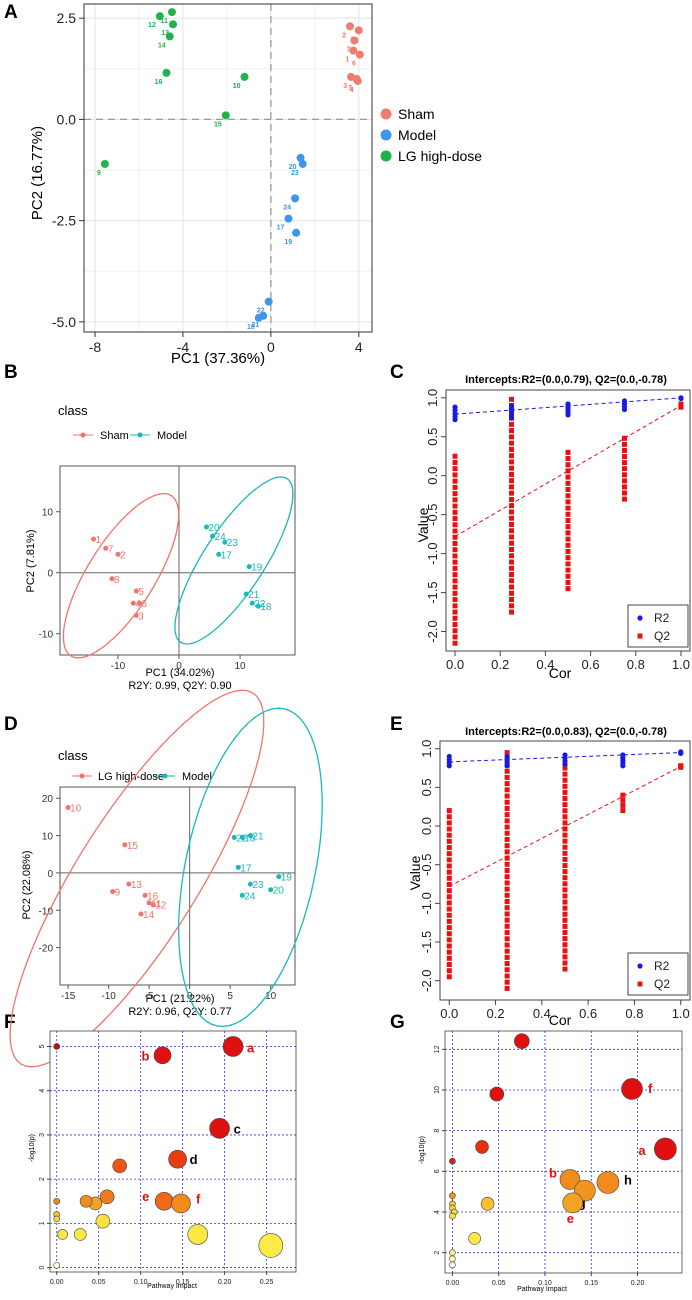 The height and width of the screenshot is (1300, 692). What do you see at coordinates (190, 996) in the screenshot?
I see `x-tick-label: 0` at bounding box center [190, 996].